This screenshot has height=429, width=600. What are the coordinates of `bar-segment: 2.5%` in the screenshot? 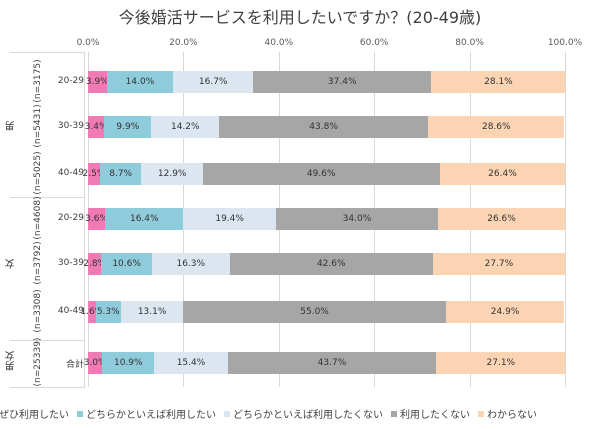 It's located at (94, 174).